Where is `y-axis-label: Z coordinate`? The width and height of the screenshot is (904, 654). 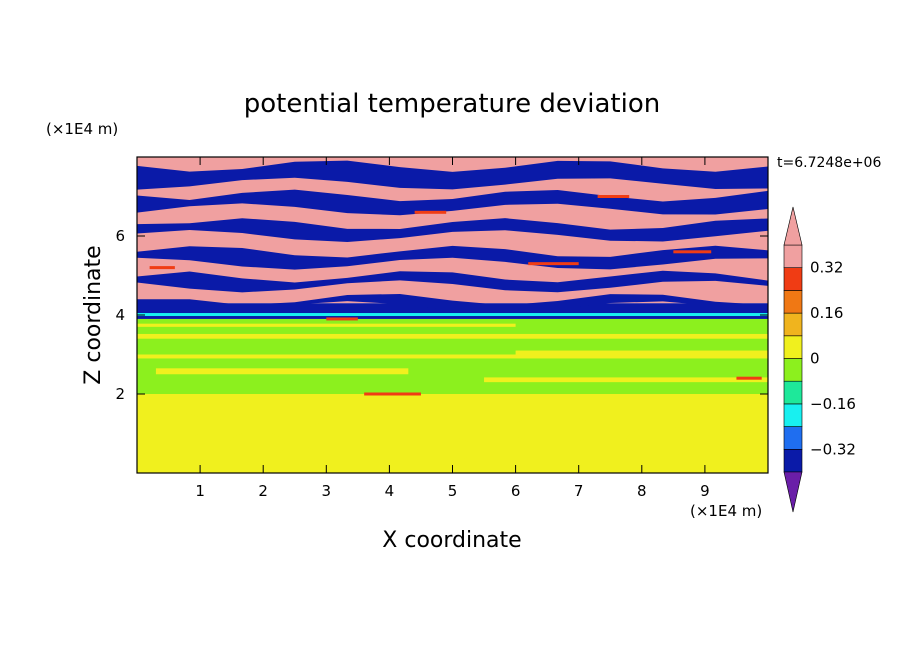 y-axis-label: Z coordinate is located at coordinates (93, 314).